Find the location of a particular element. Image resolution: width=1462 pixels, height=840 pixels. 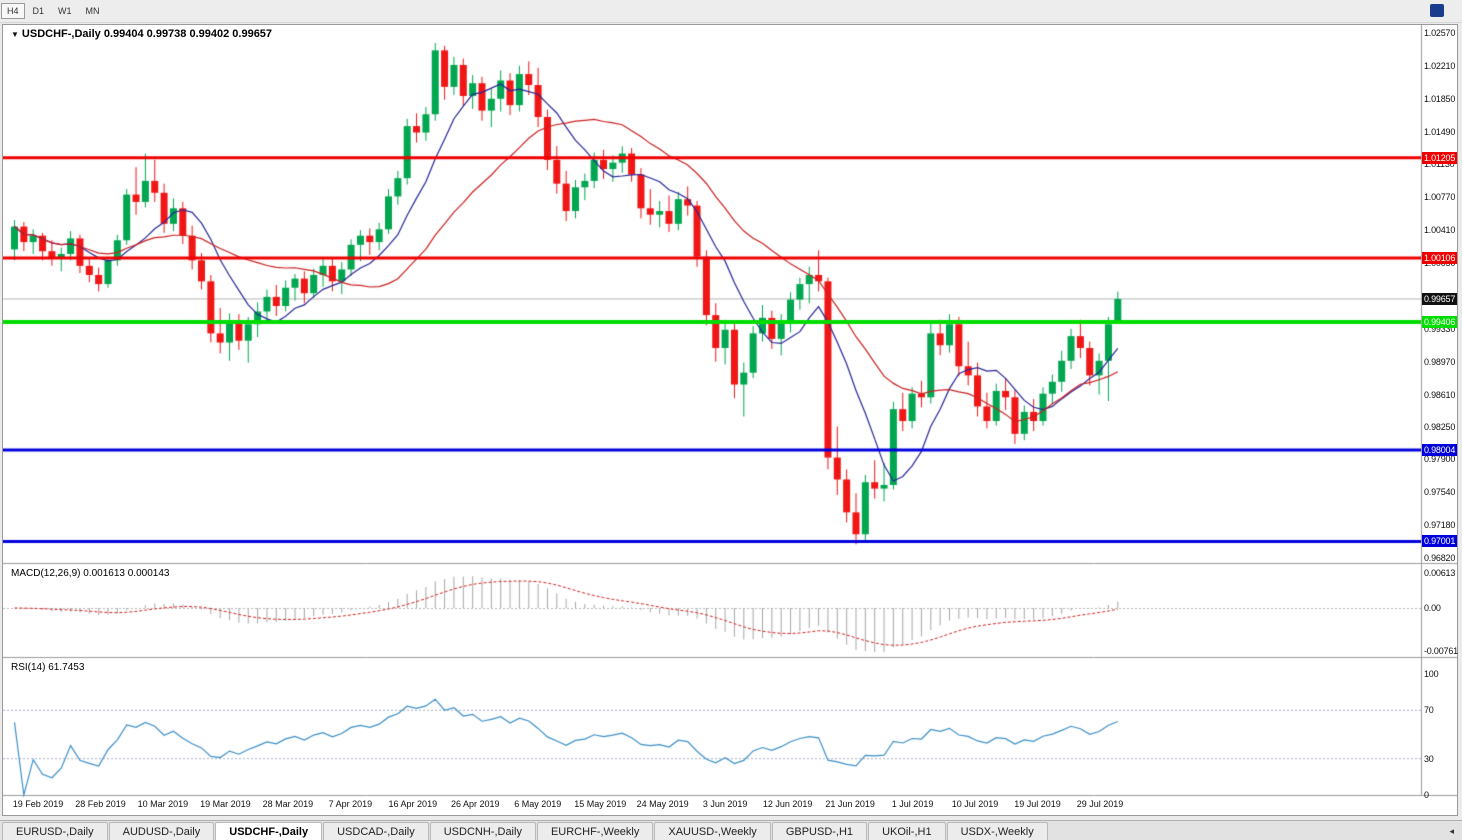

tab-audusd-daily: AUDUSD-,Daily is located at coordinates (161, 831).